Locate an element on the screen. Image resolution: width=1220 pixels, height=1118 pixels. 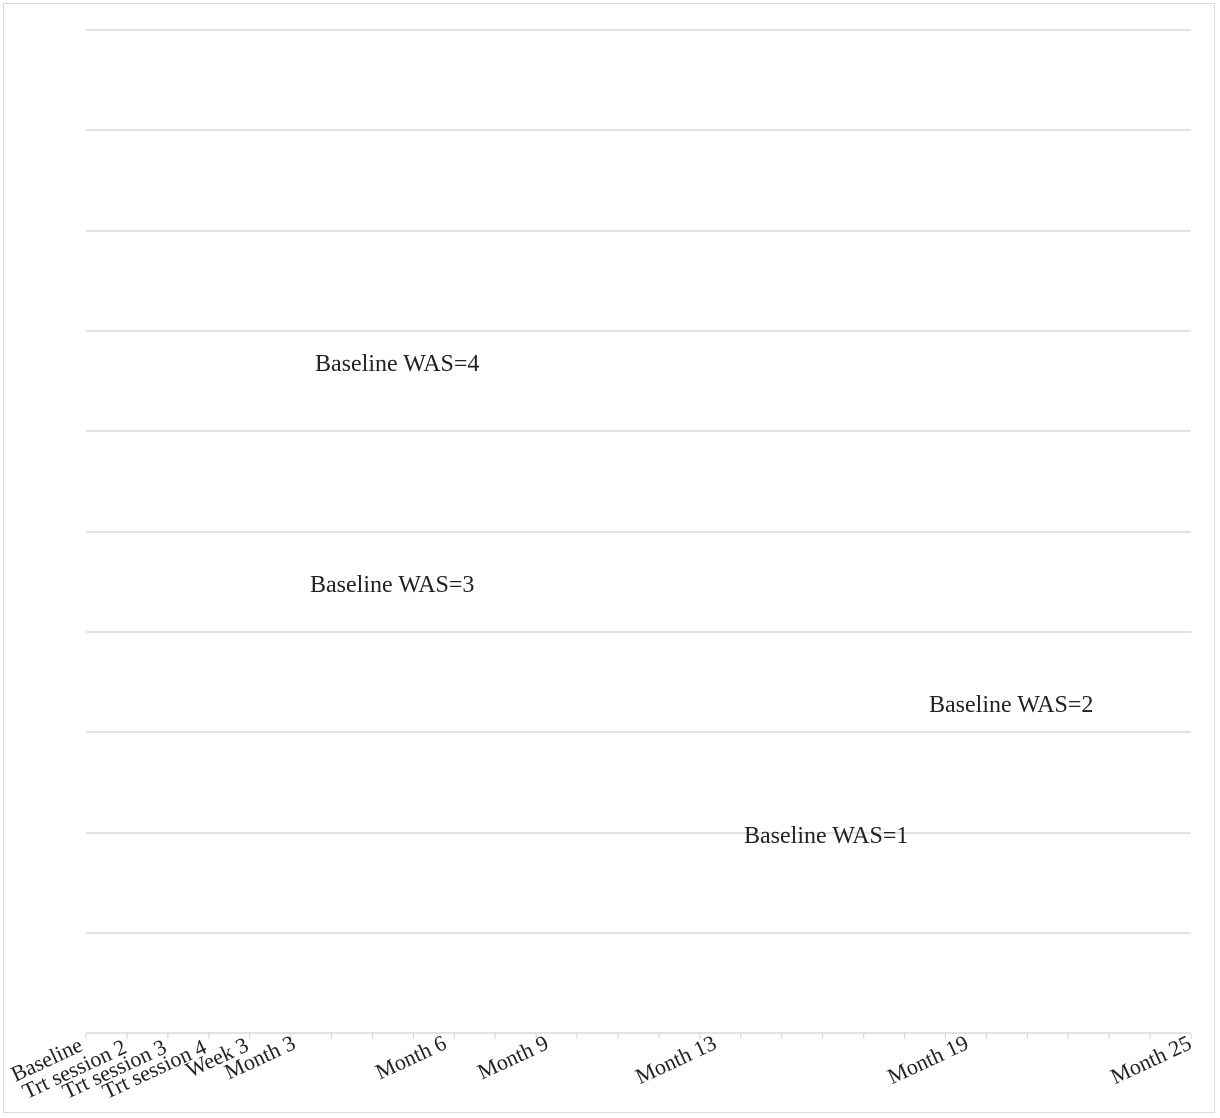
annotation-was-1: Baseline WAS=1 is located at coordinates (826, 836).